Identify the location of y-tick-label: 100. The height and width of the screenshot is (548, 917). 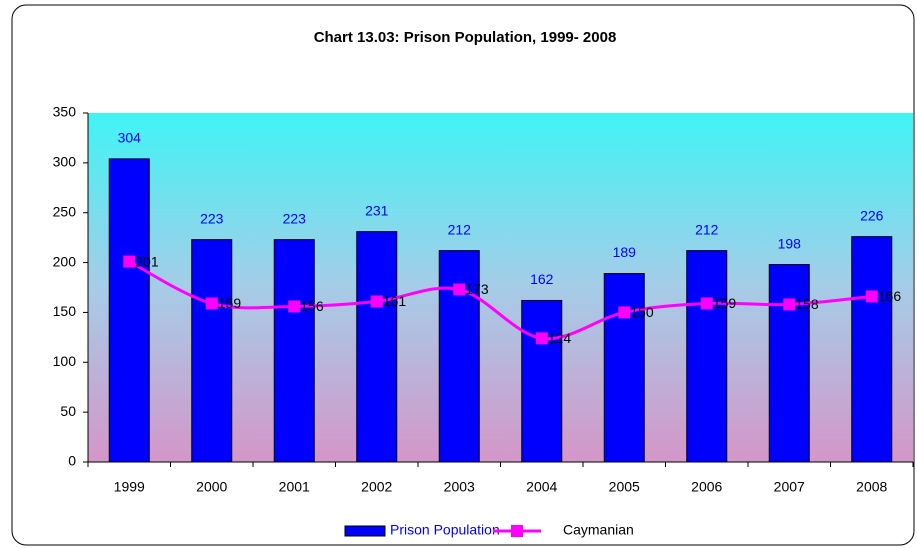
(65, 361).